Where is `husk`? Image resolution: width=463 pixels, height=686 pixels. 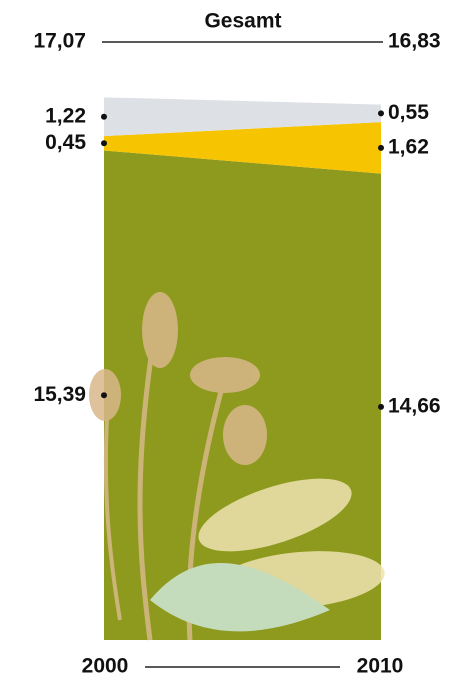 husk is located at coordinates (240, 597).